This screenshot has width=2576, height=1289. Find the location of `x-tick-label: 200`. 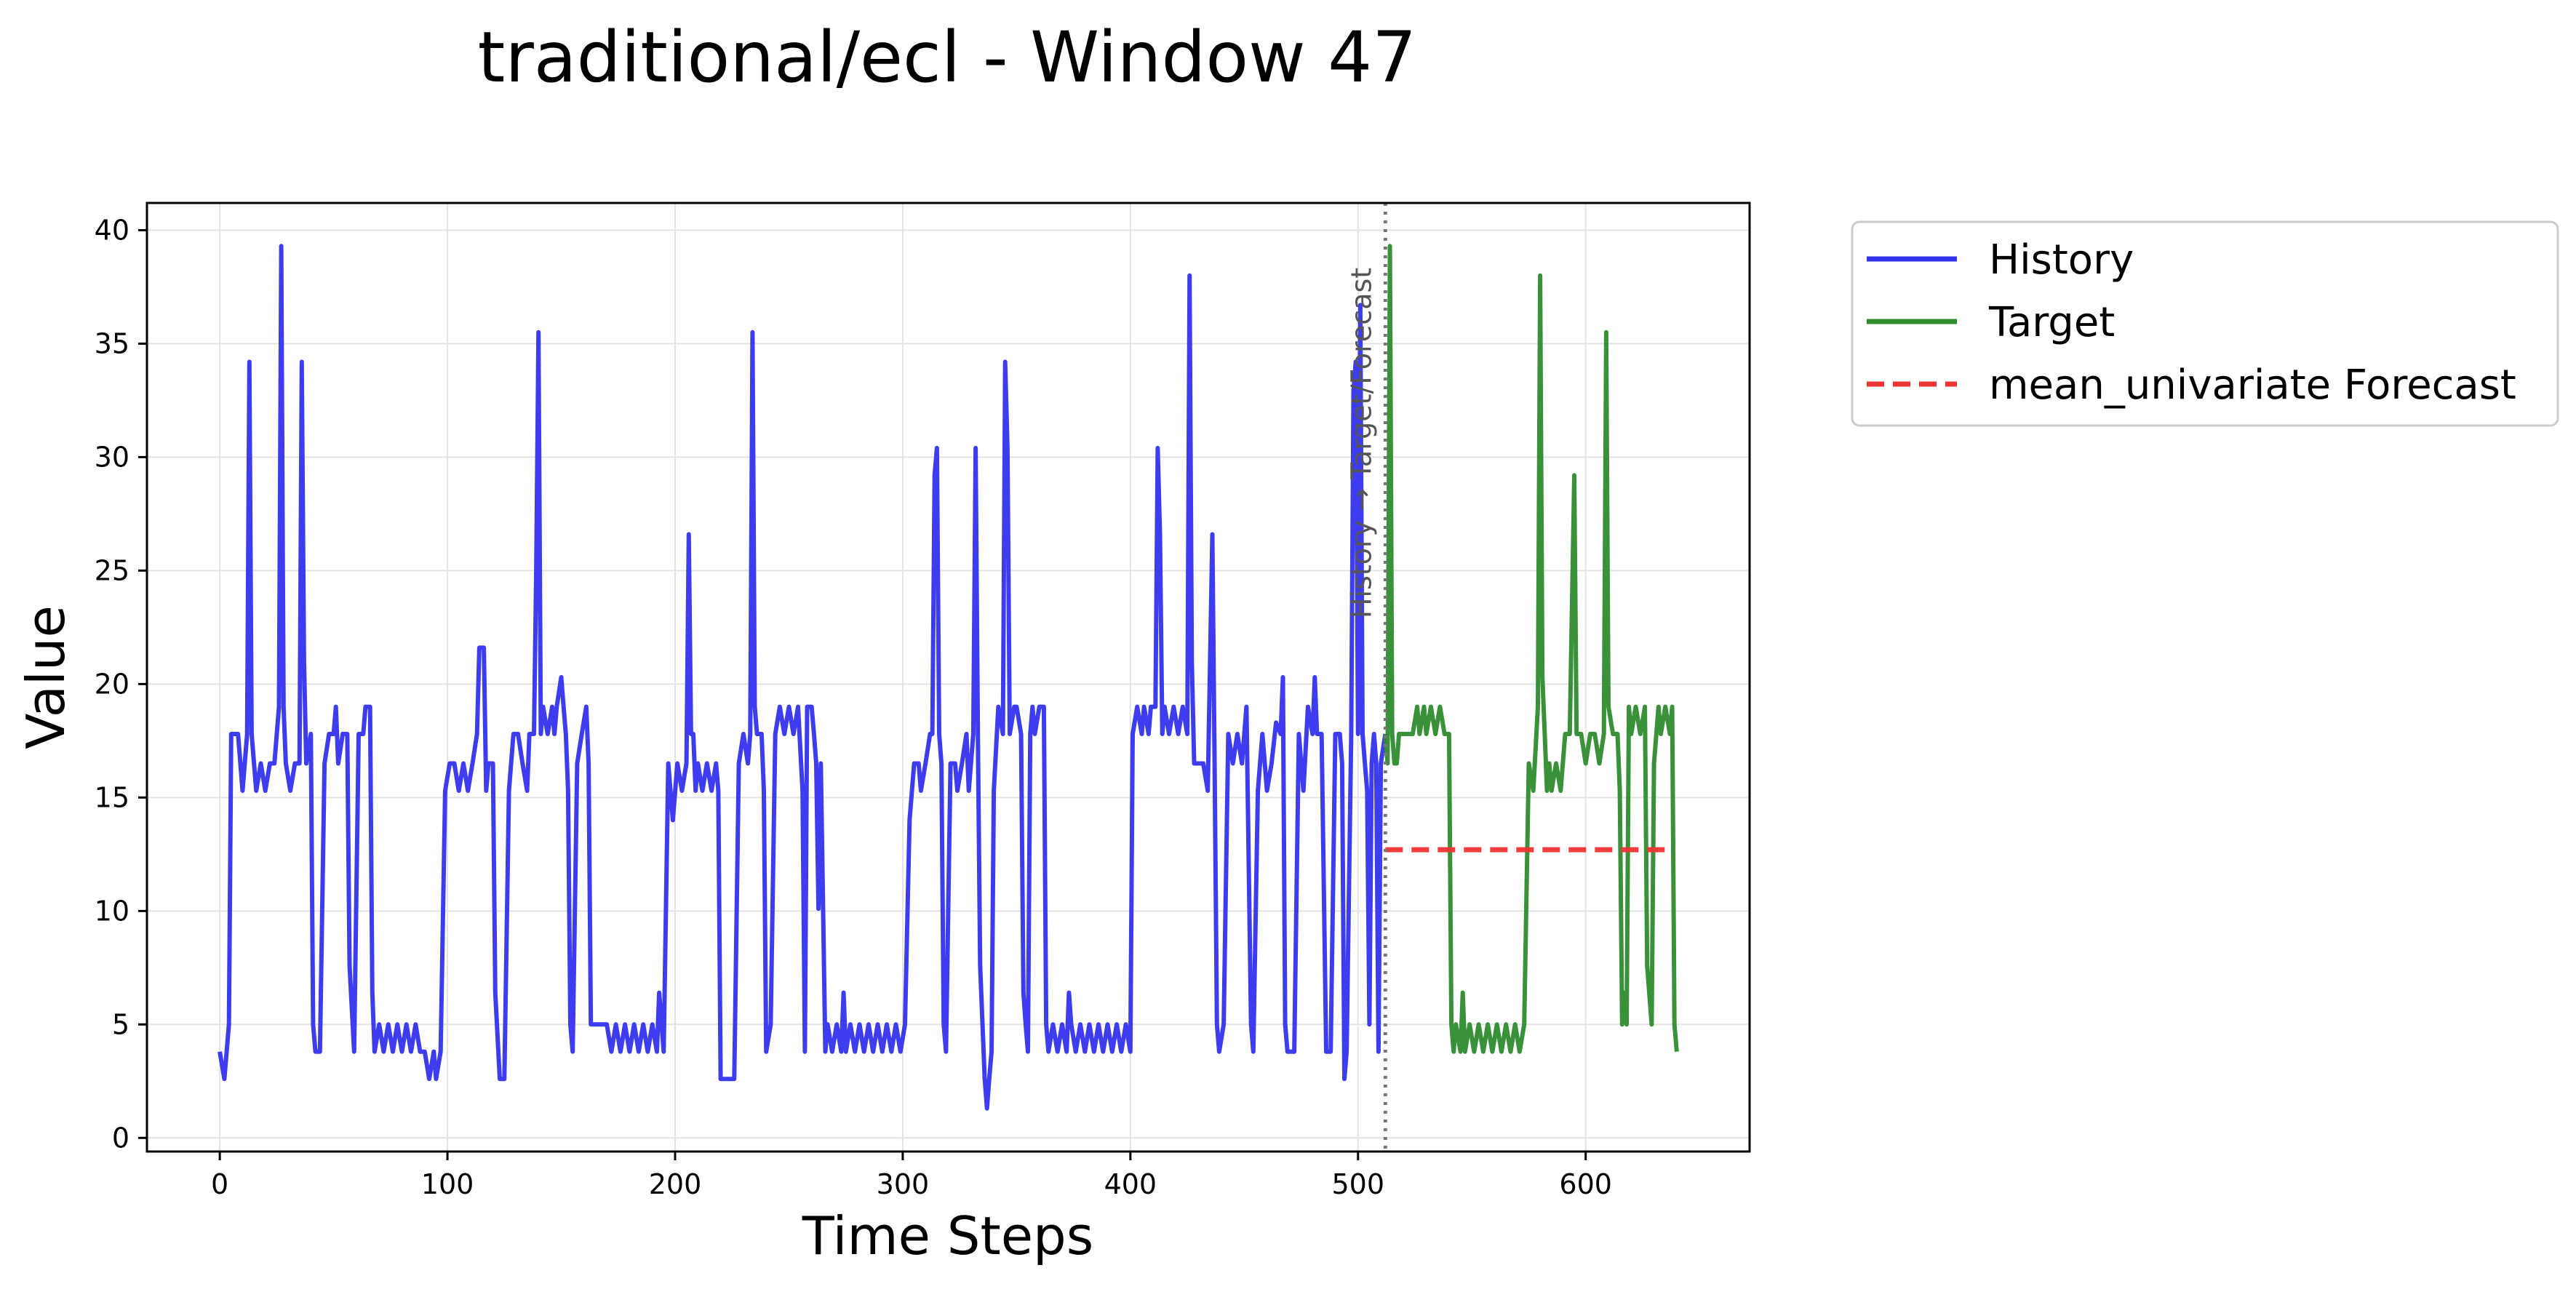

x-tick-label: 200 is located at coordinates (675, 1184).